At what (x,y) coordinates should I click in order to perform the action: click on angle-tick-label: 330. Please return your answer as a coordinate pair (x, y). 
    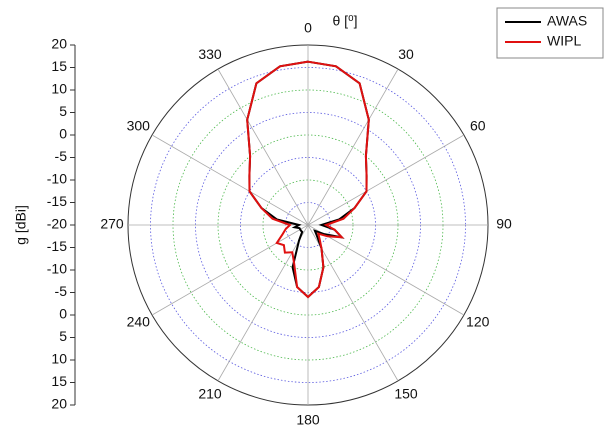
    Looking at the image, I should click on (210, 54).